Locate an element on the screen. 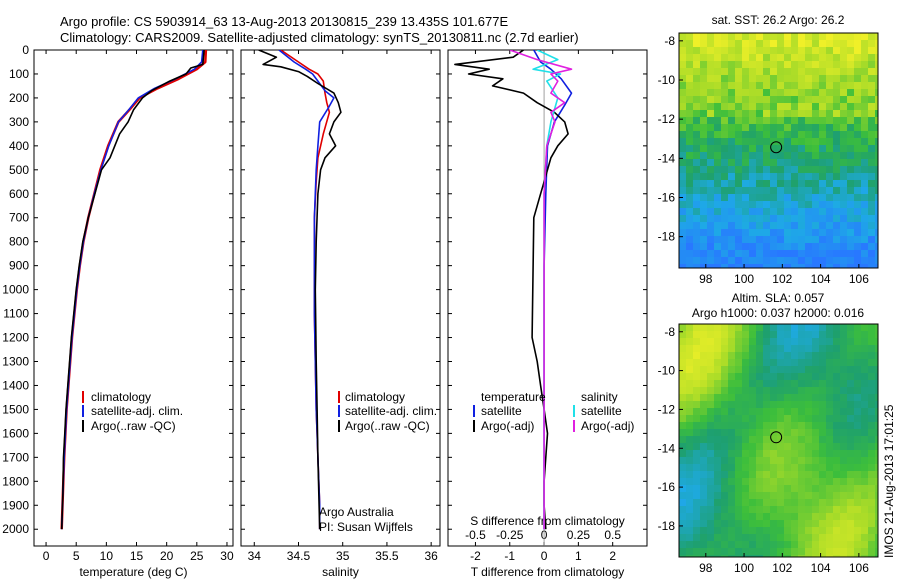 This screenshot has height=580, width=900. legend-label-satellite: satellite-adj. clim. is located at coordinates (391, 411).